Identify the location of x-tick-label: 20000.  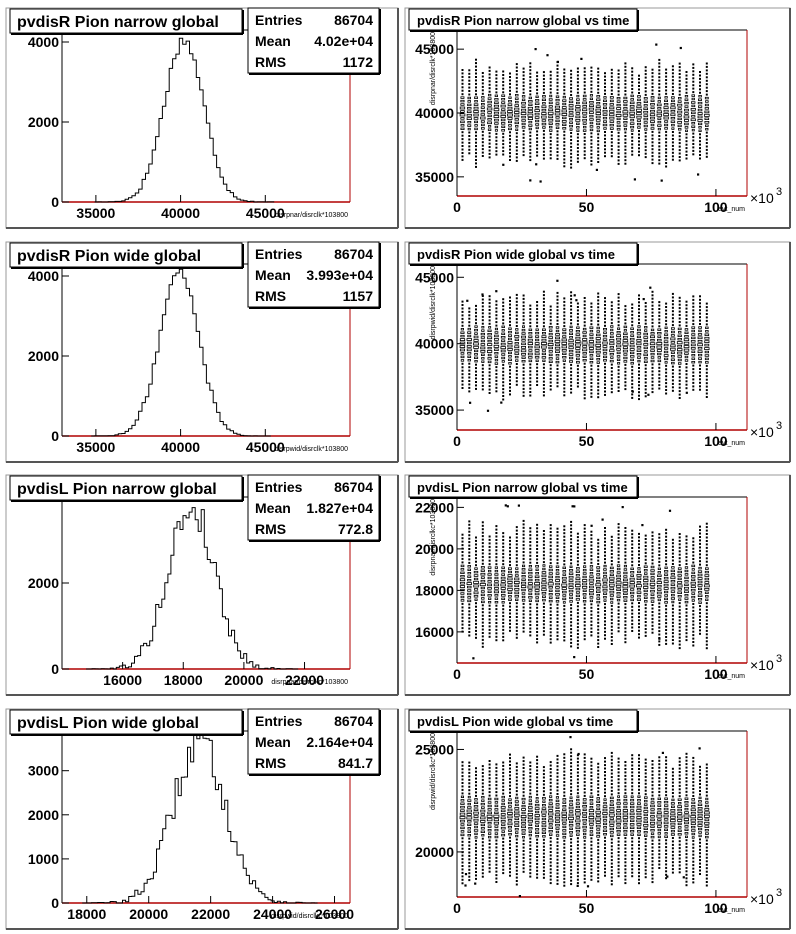
(148, 914).